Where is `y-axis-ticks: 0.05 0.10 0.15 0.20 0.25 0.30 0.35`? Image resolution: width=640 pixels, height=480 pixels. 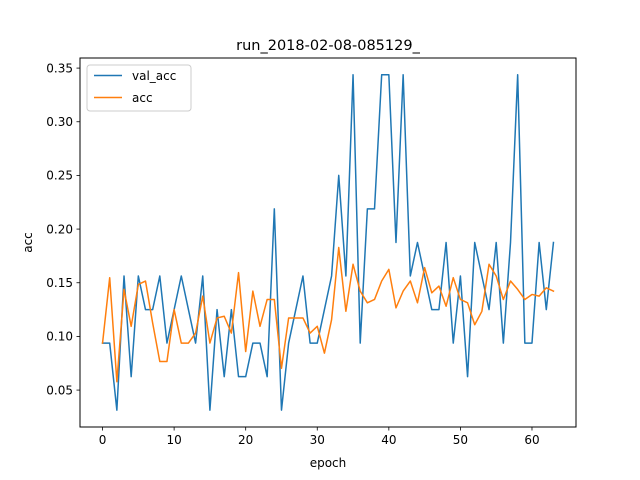
y-axis-ticks: 0.05 0.10 0.15 0.20 0.25 0.30 0.35 is located at coordinates (63, 229).